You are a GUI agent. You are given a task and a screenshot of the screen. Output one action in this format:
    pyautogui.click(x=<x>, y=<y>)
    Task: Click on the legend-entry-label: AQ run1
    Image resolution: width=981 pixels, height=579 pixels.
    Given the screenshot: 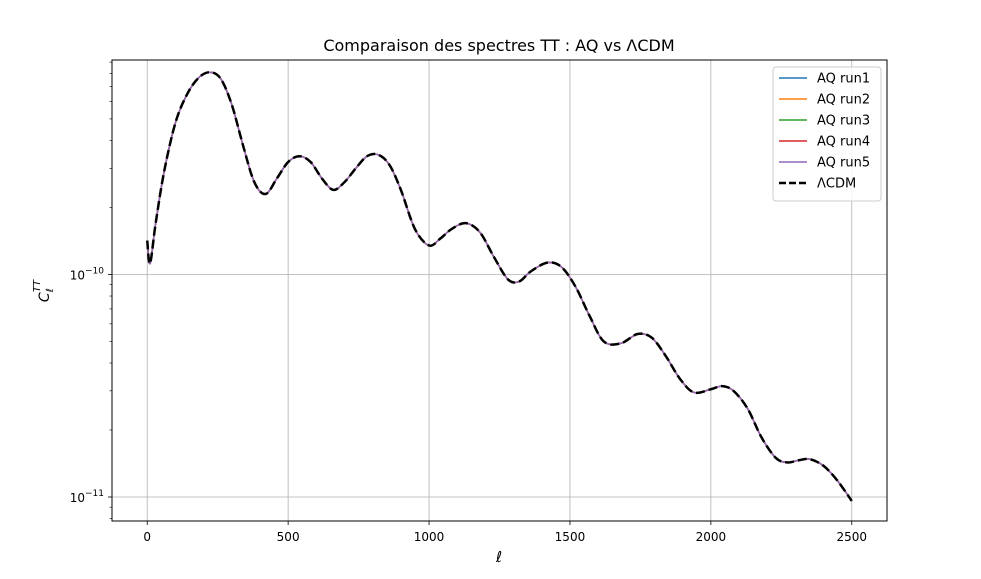 What is the action you would take?
    pyautogui.click(x=843, y=79)
    